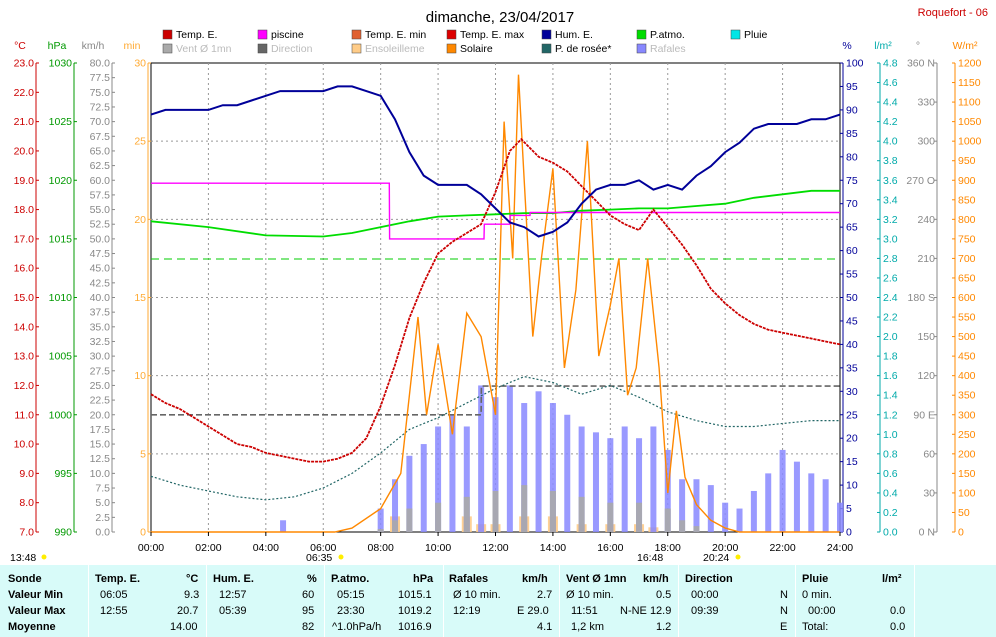 This screenshot has width=996, height=637. What do you see at coordinates (24, 64) in the screenshot?
I see `temp-axis-label: 23.0` at bounding box center [24, 64].